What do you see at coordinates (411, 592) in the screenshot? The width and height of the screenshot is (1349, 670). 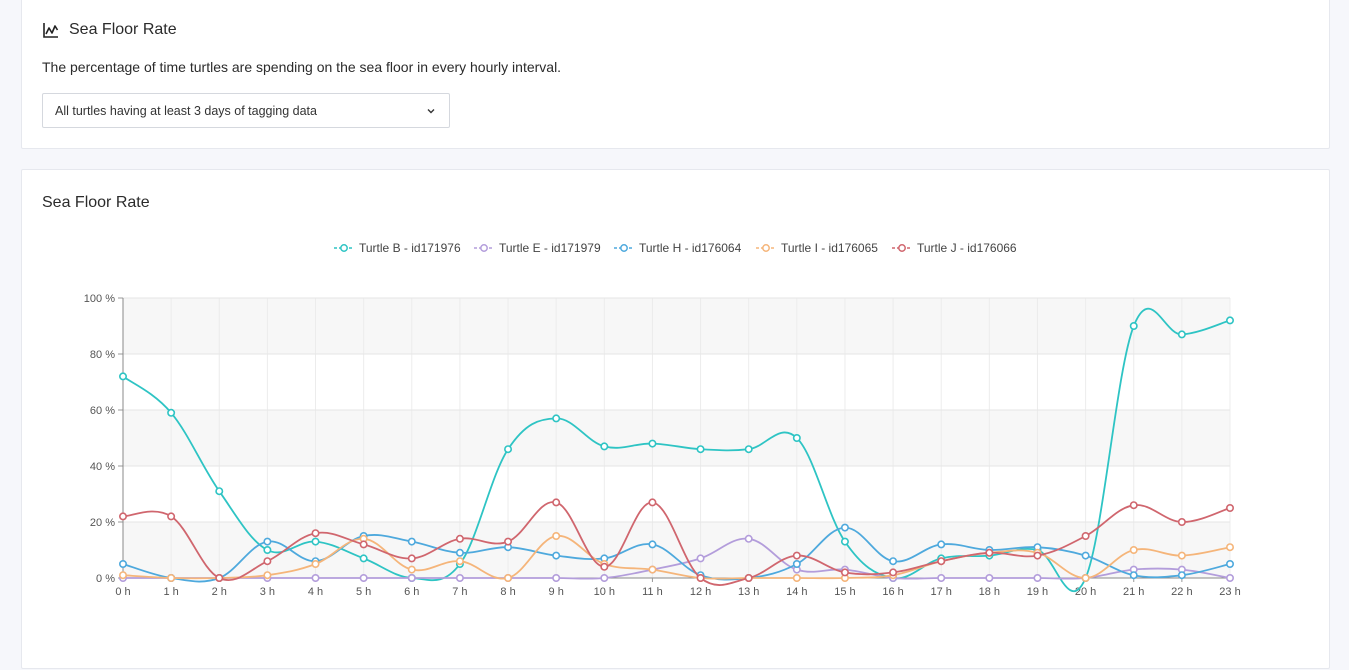 I see `x-tick-label: 6 h` at bounding box center [411, 592].